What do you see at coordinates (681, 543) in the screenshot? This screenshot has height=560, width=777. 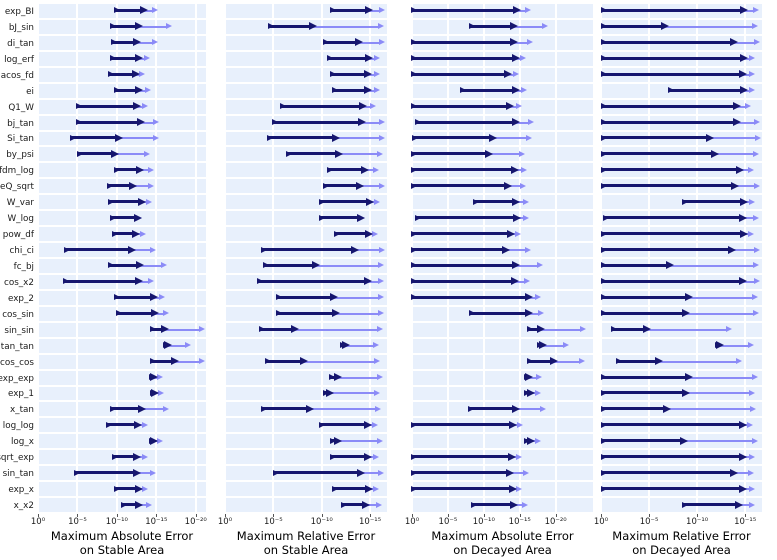 I see `axis-title: Maximum Relative Error on Decayed Area` at bounding box center [681, 543].